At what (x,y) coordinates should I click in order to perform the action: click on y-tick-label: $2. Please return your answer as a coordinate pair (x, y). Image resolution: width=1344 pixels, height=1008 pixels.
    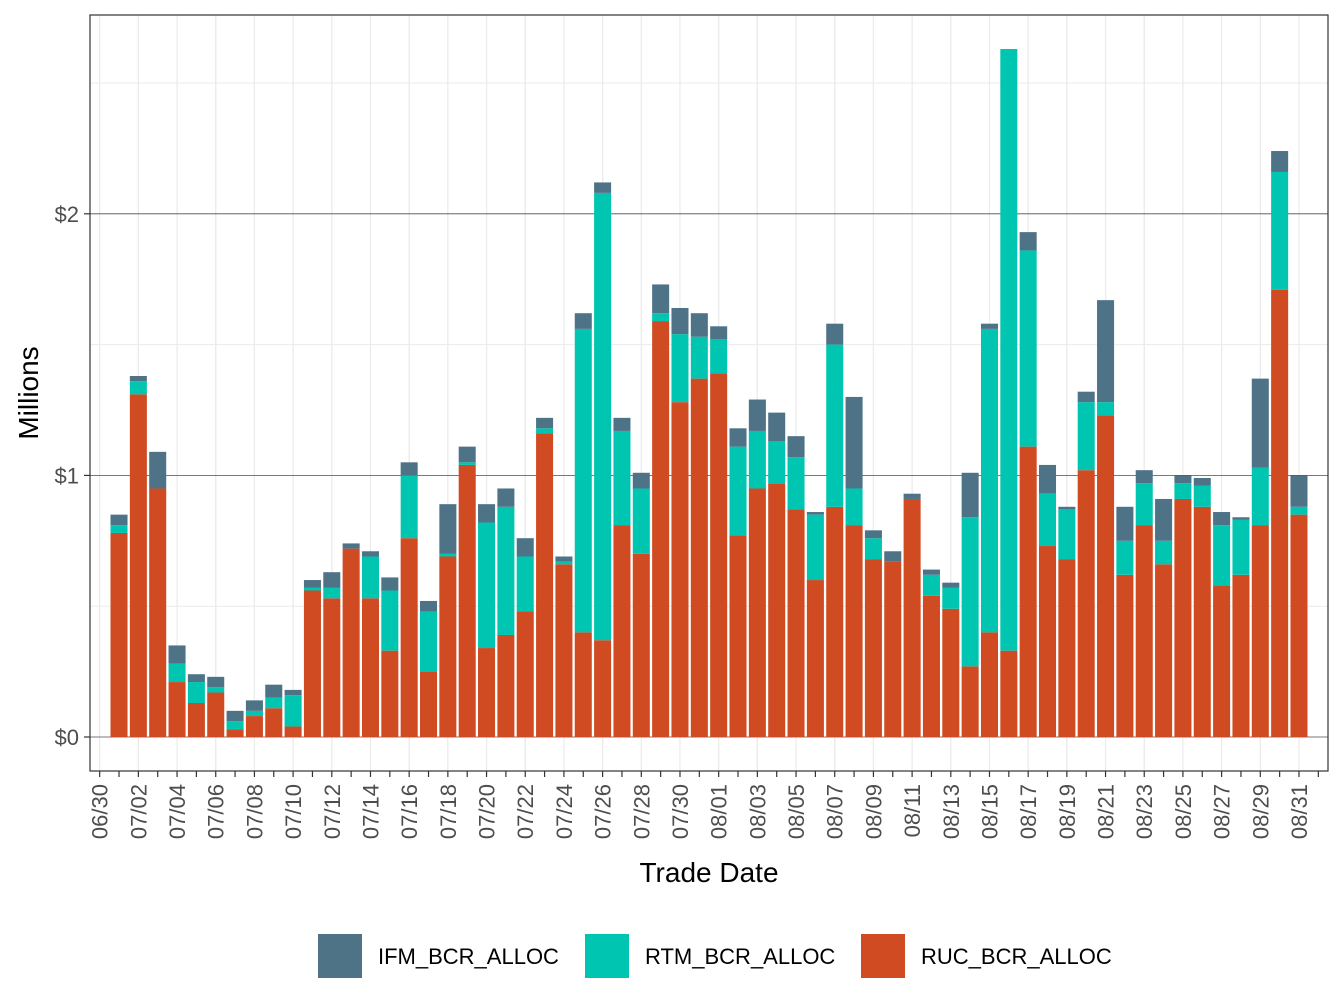
    Looking at the image, I should click on (67, 214).